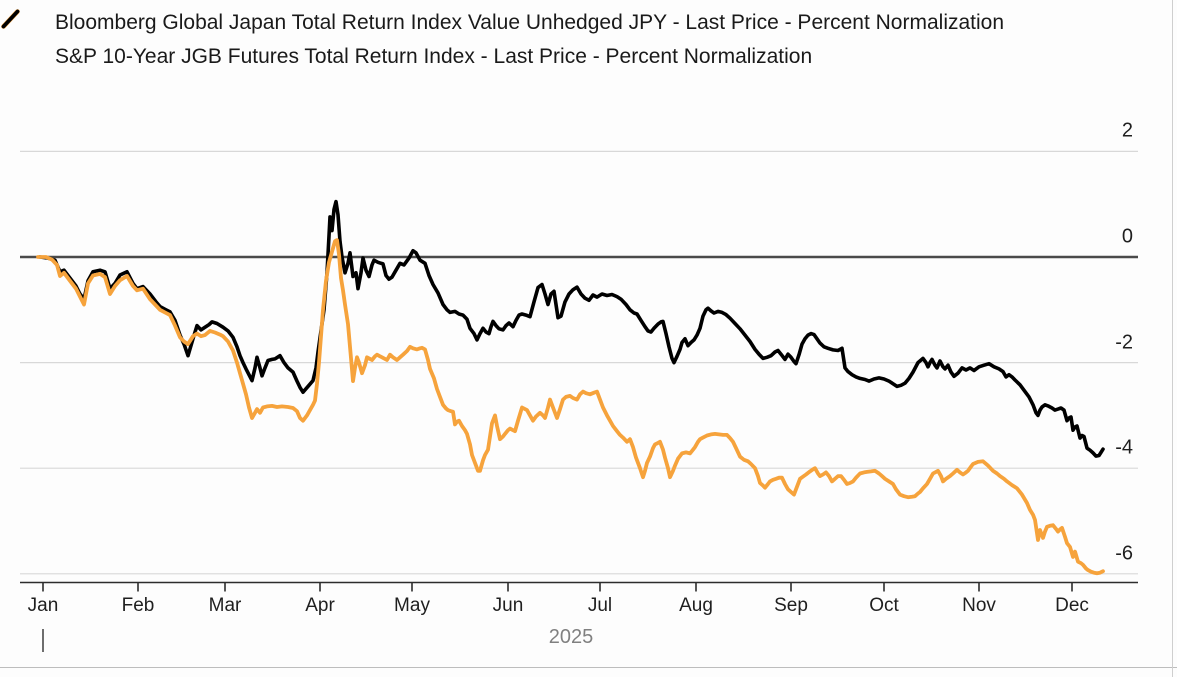 Image resolution: width=1177 pixels, height=677 pixels. Describe the element at coordinates (508, 605) in the screenshot. I see `x-axis-label-jun: Jun` at that location.